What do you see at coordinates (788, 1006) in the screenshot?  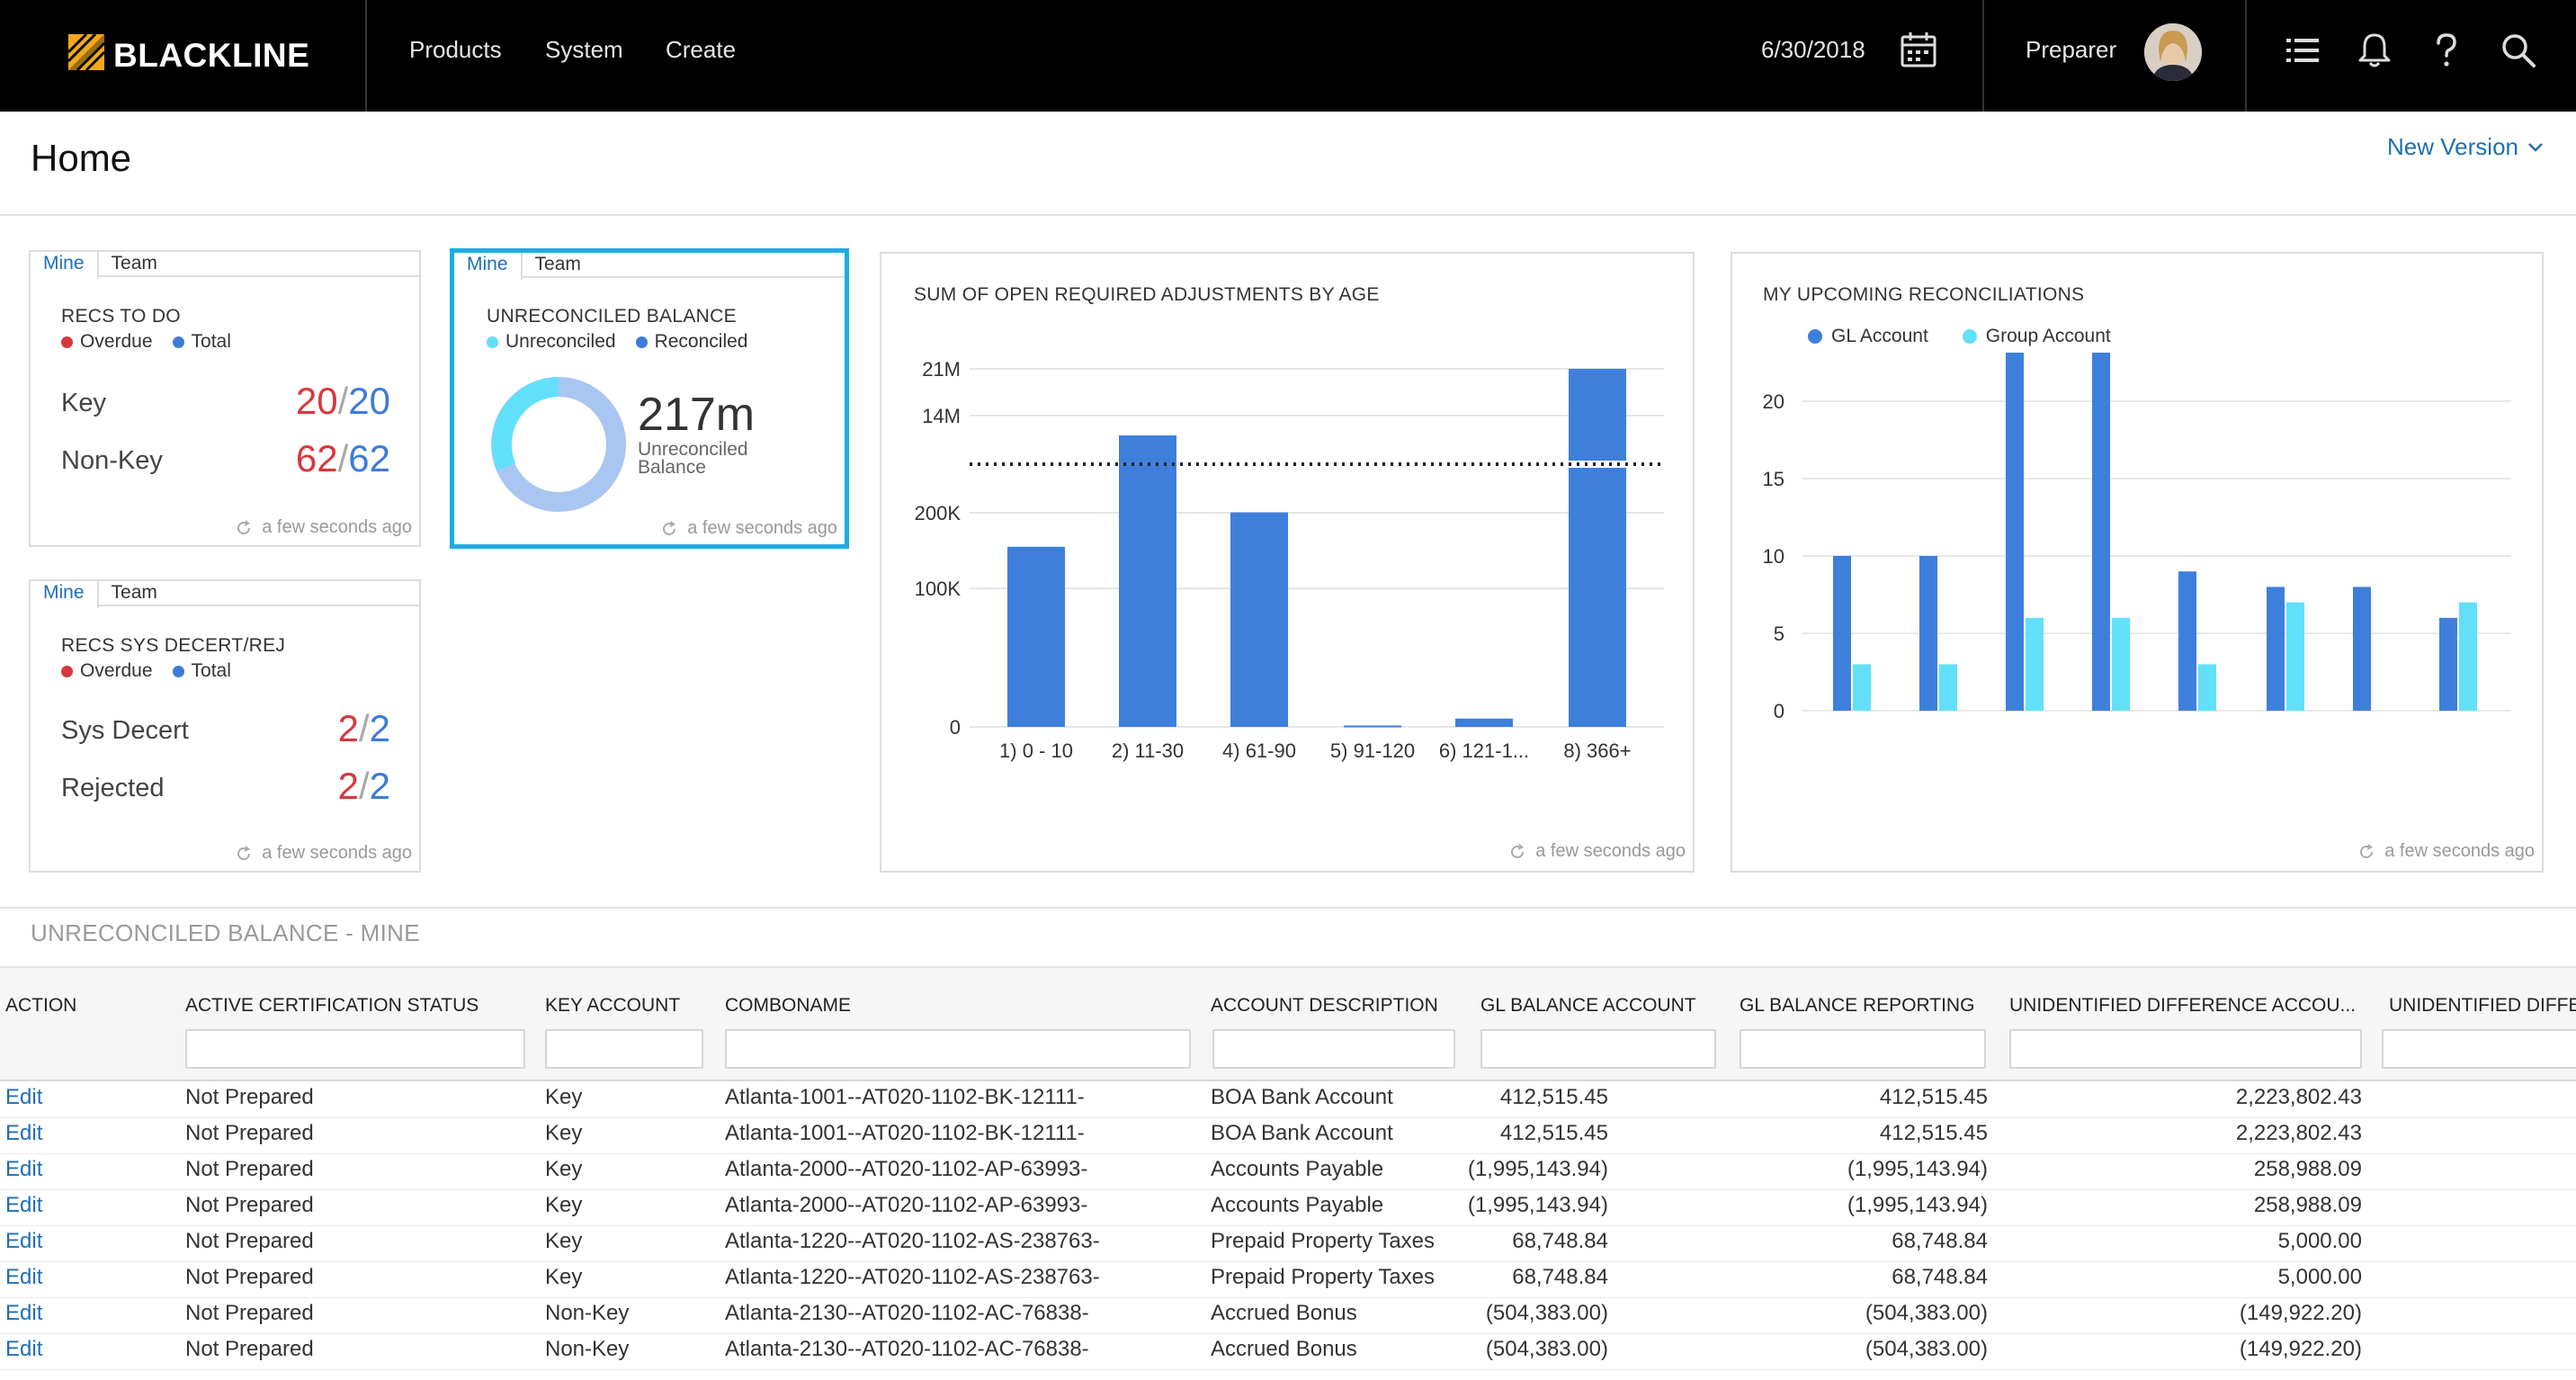 I see `column-header-comboname: COMBONAME` at bounding box center [788, 1006].